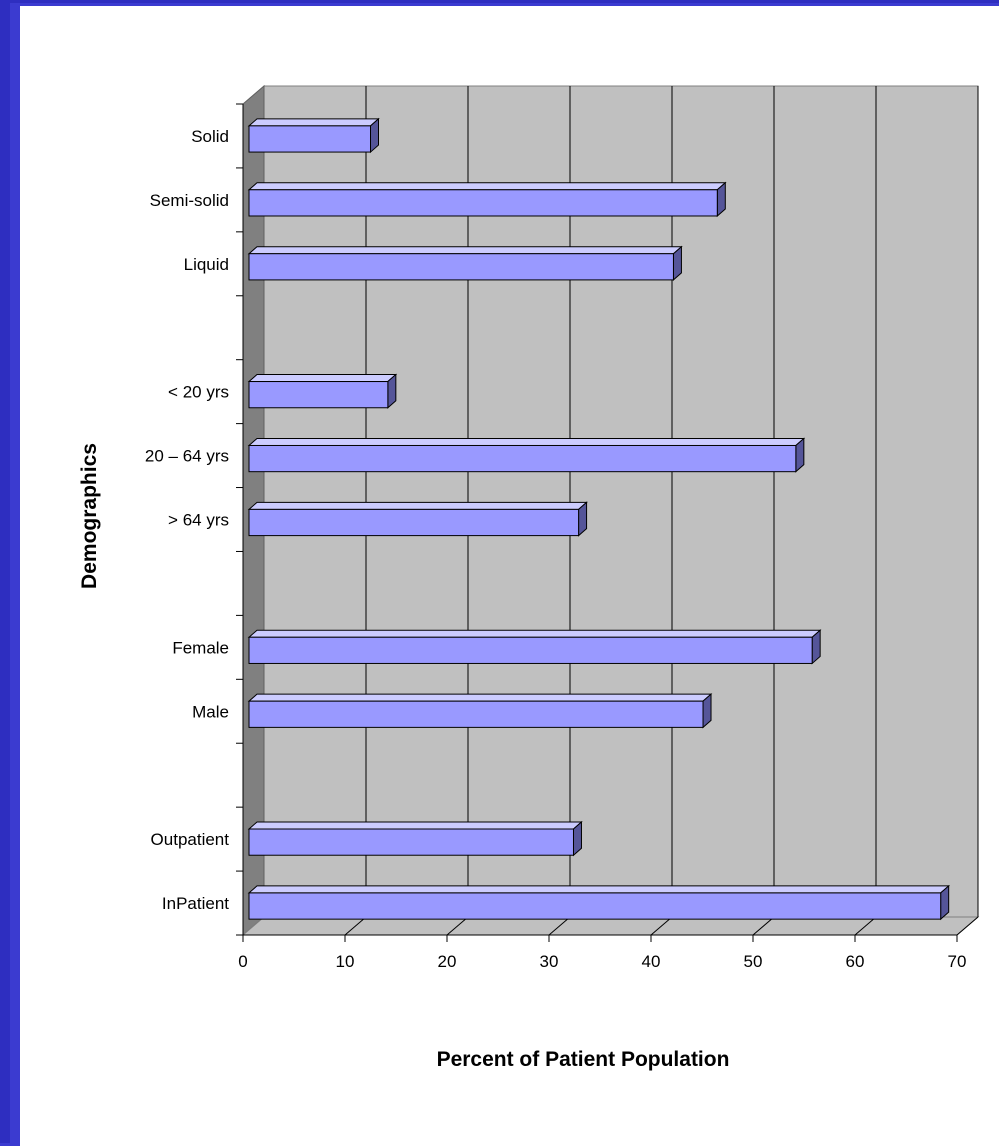 This screenshot has height=1146, width=999. I want to click on y-category-label: Semi-solid, so click(189, 200).